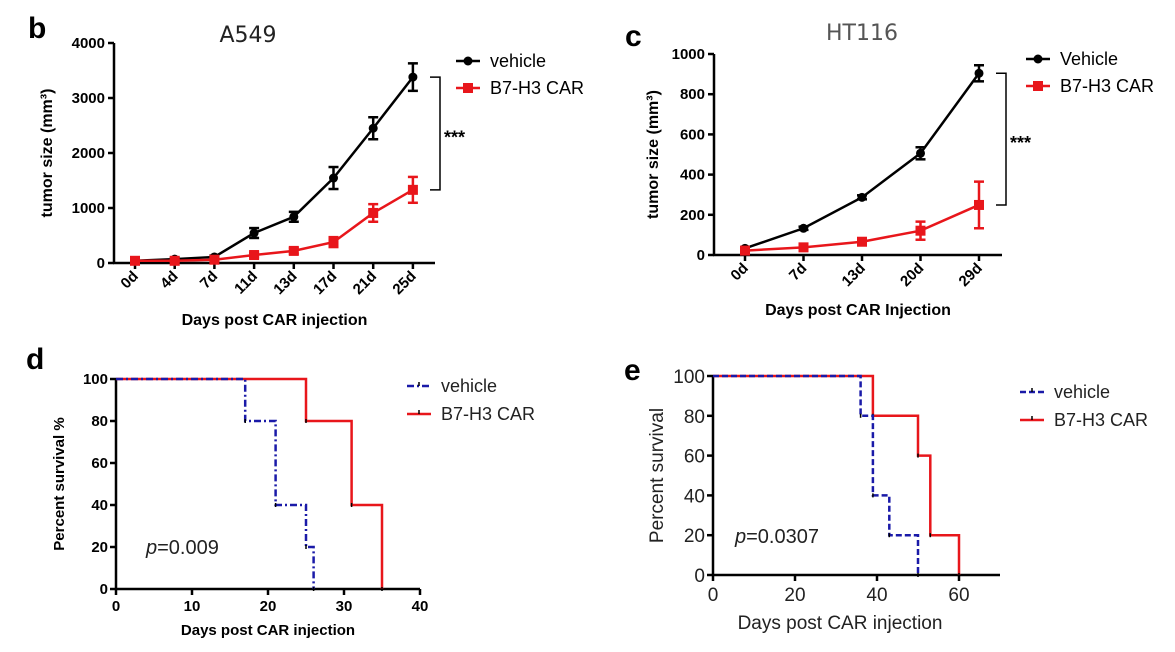  I want to click on x-tick-label: 30, so click(344, 606).